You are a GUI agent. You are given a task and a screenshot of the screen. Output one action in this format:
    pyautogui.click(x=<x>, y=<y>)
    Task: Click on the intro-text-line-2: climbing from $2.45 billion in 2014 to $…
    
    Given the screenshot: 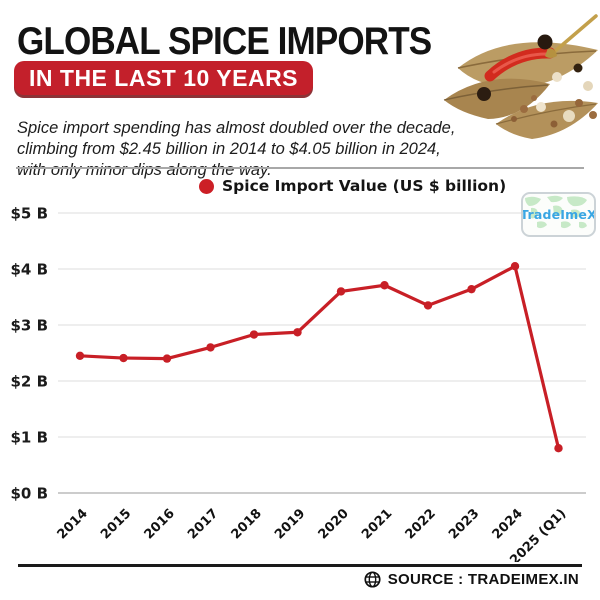 What is the action you would take?
    pyautogui.click(x=229, y=148)
    